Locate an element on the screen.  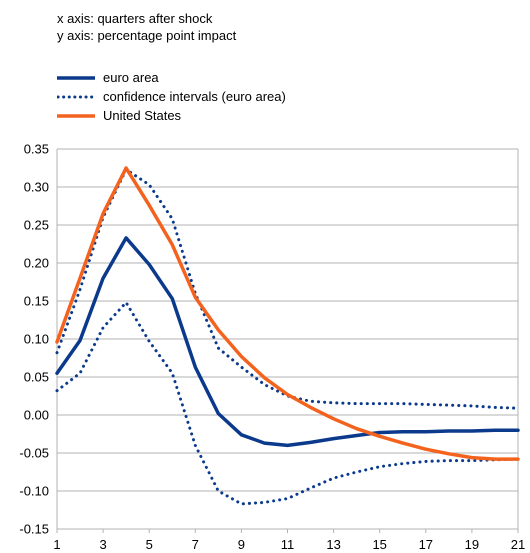
legend-label-confidence-intervals: confidence intervals (euro area) is located at coordinates (194, 96).